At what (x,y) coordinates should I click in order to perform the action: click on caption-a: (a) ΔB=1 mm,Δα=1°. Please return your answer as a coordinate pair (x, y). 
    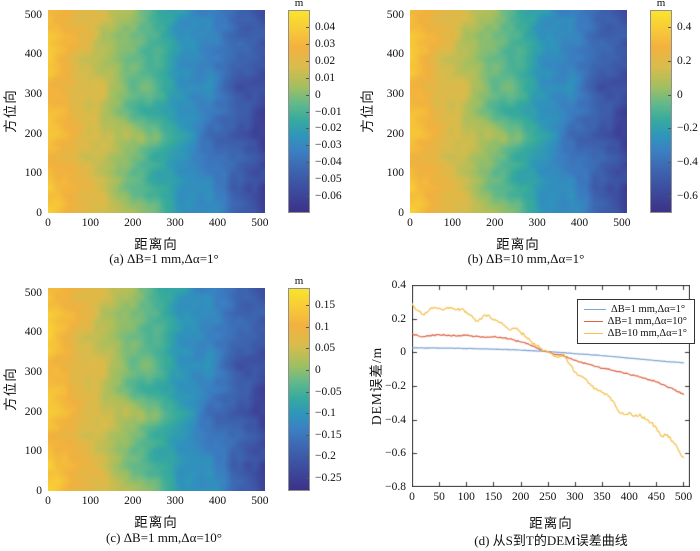
    Looking at the image, I should click on (164, 258).